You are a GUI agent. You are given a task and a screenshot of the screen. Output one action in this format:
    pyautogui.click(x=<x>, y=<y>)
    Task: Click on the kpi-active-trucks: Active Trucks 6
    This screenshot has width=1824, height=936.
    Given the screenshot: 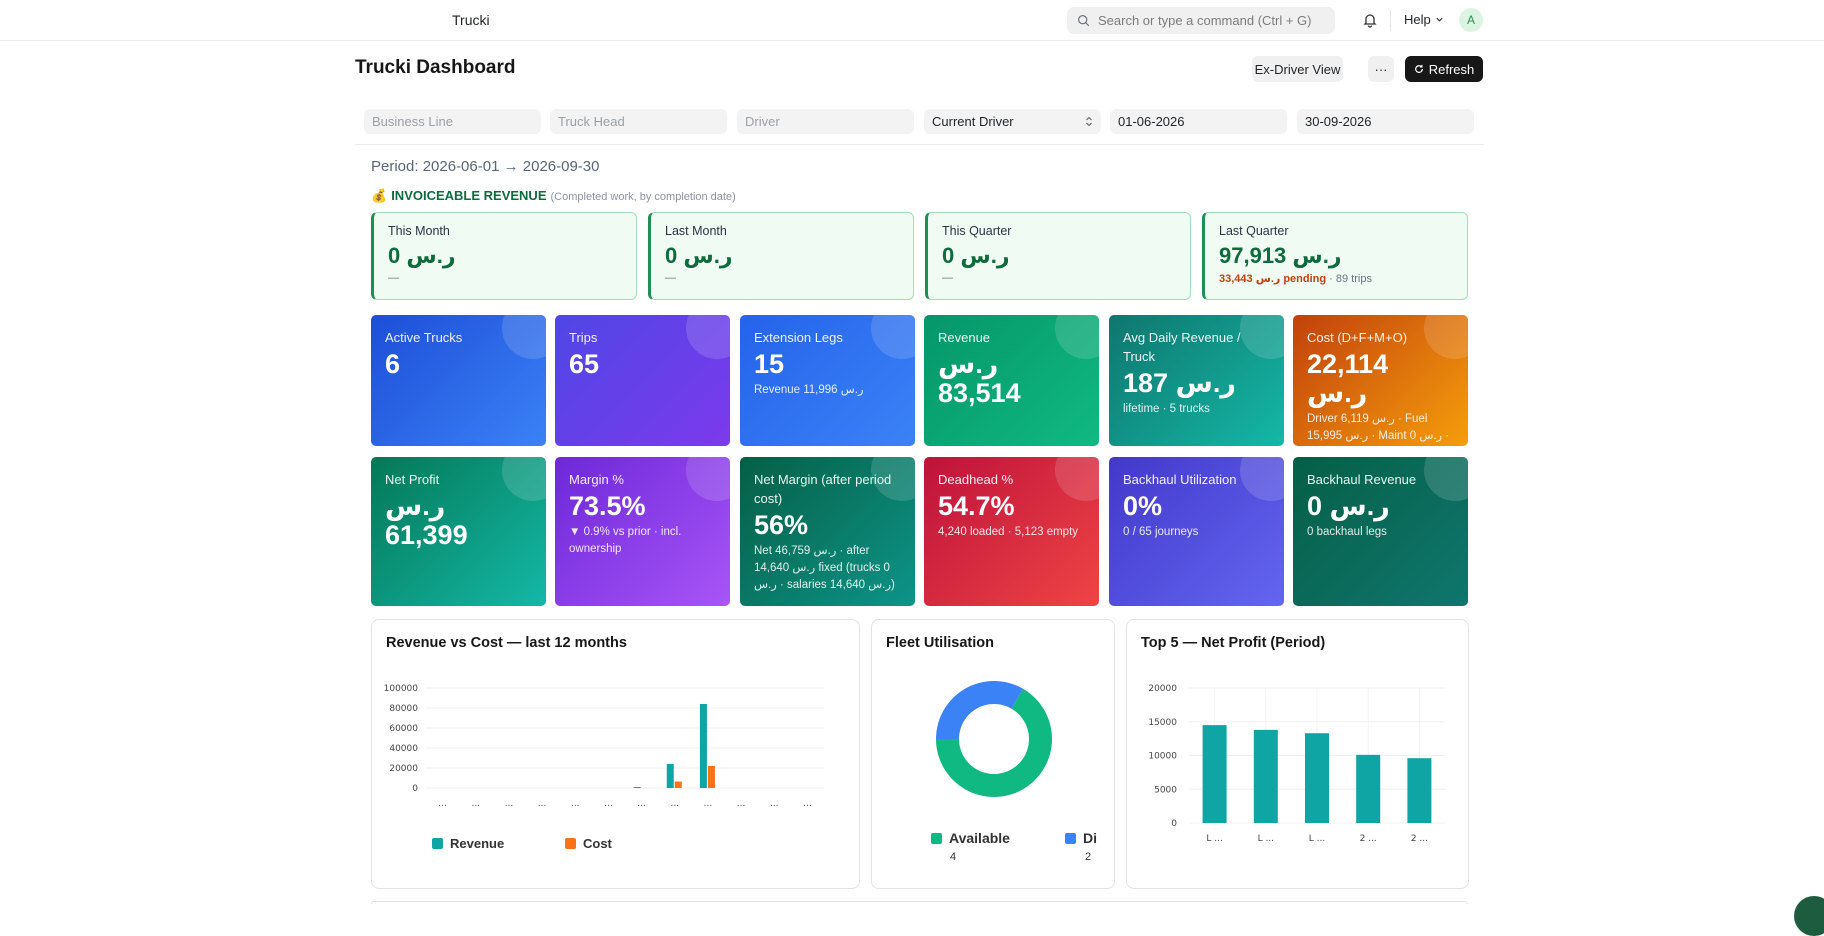 What is the action you would take?
    pyautogui.click(x=458, y=380)
    